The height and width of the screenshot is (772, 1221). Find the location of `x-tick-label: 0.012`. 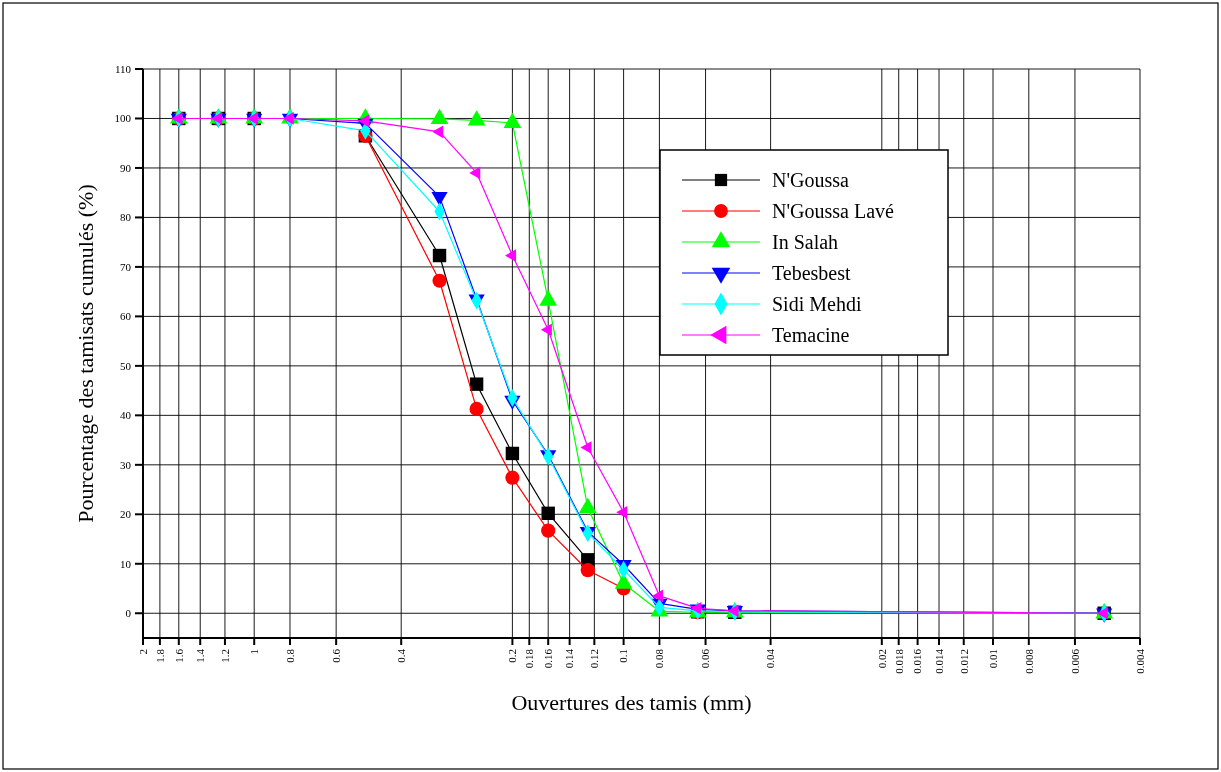

x-tick-label: 0.012 is located at coordinates (963, 661).